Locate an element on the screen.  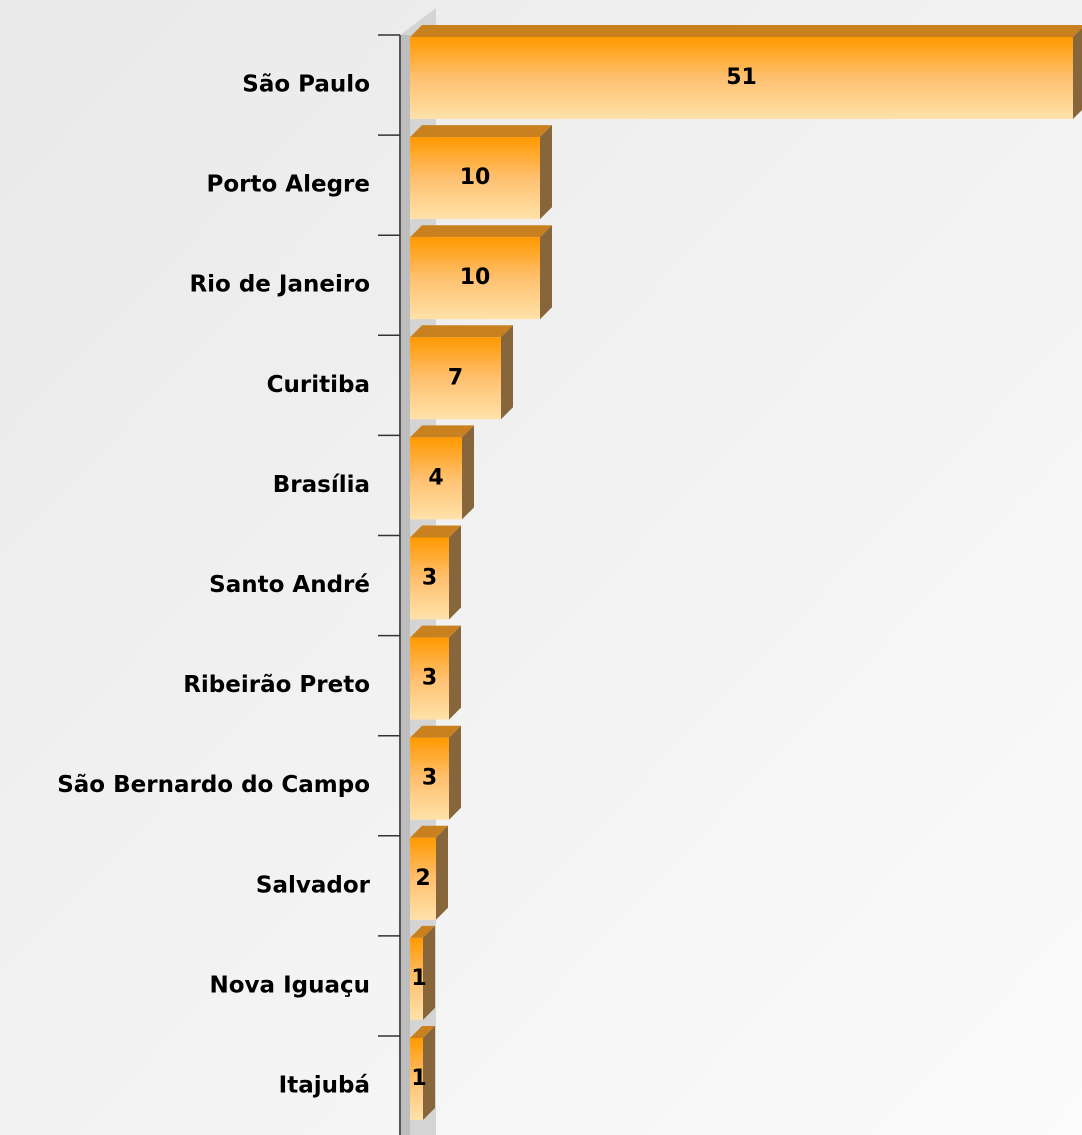
value-label: 51 is located at coordinates (741, 77).